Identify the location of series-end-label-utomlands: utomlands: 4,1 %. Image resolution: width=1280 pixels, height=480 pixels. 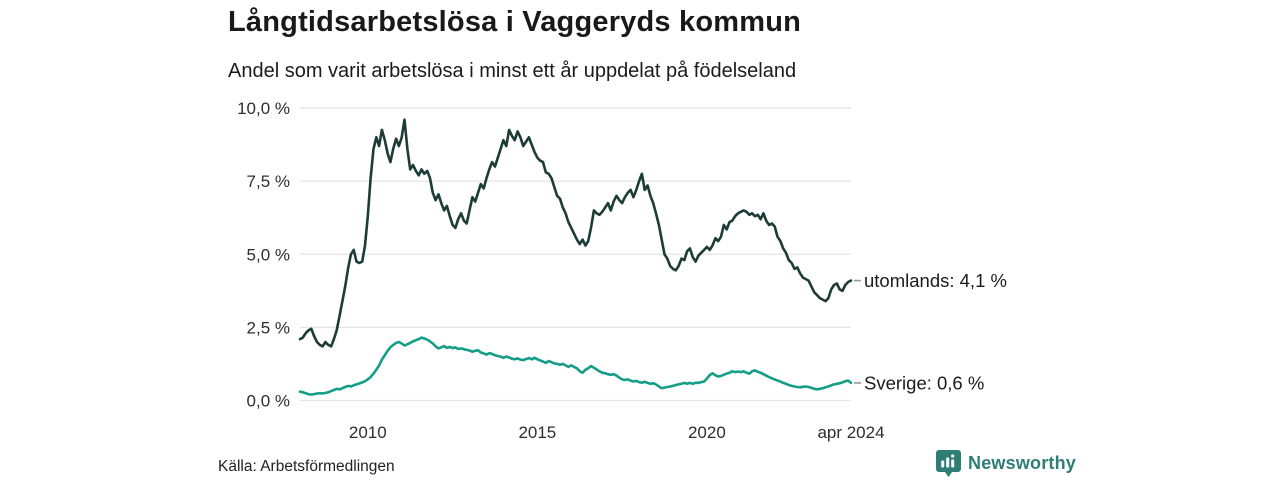
(935, 280).